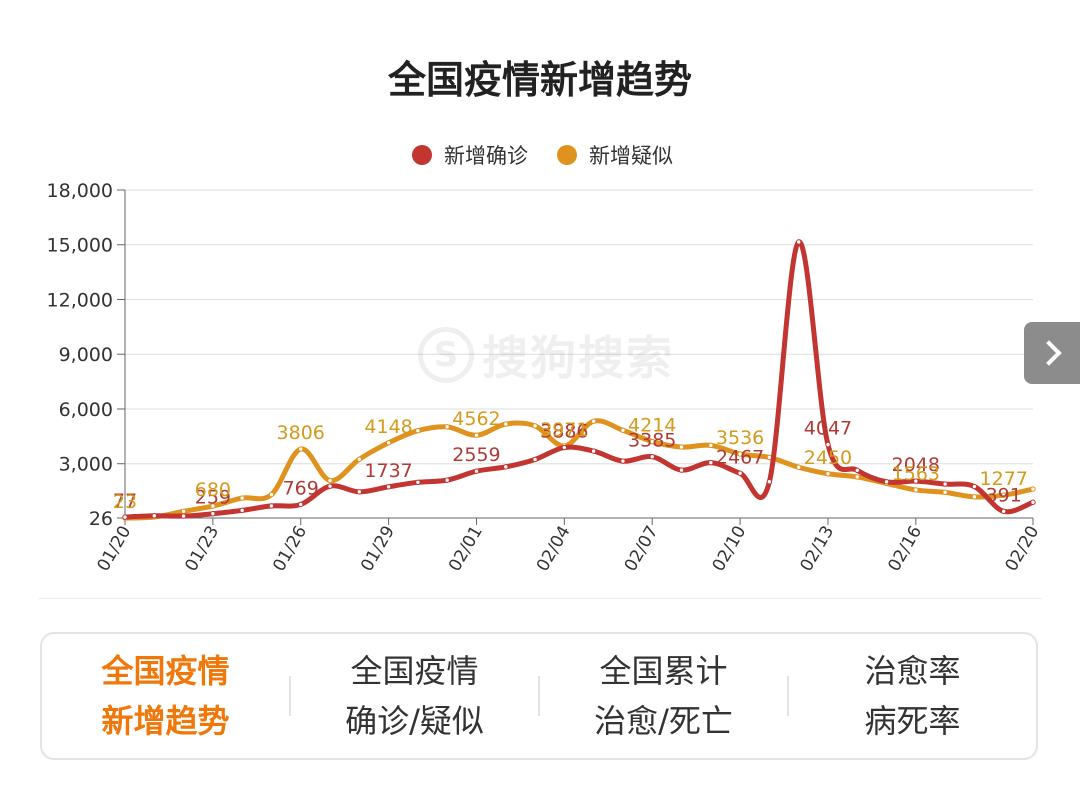  I want to click on data-label: 2467, so click(740, 457).